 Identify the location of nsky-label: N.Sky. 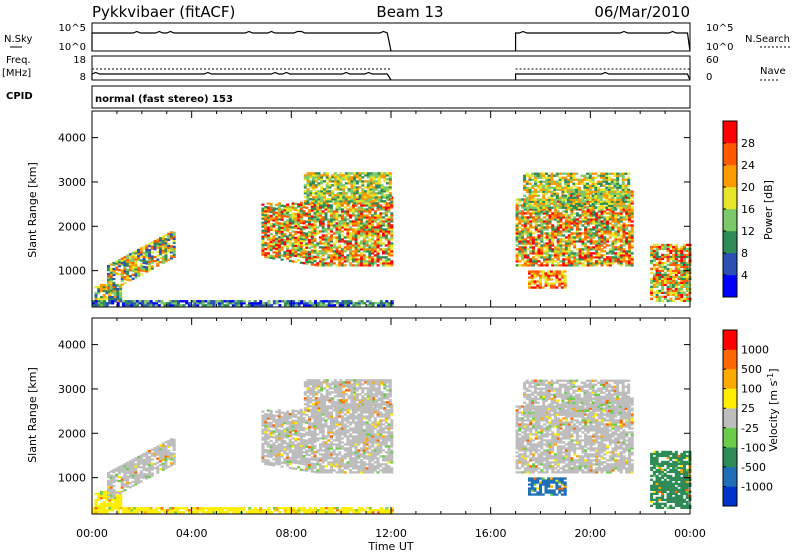
(18, 39).